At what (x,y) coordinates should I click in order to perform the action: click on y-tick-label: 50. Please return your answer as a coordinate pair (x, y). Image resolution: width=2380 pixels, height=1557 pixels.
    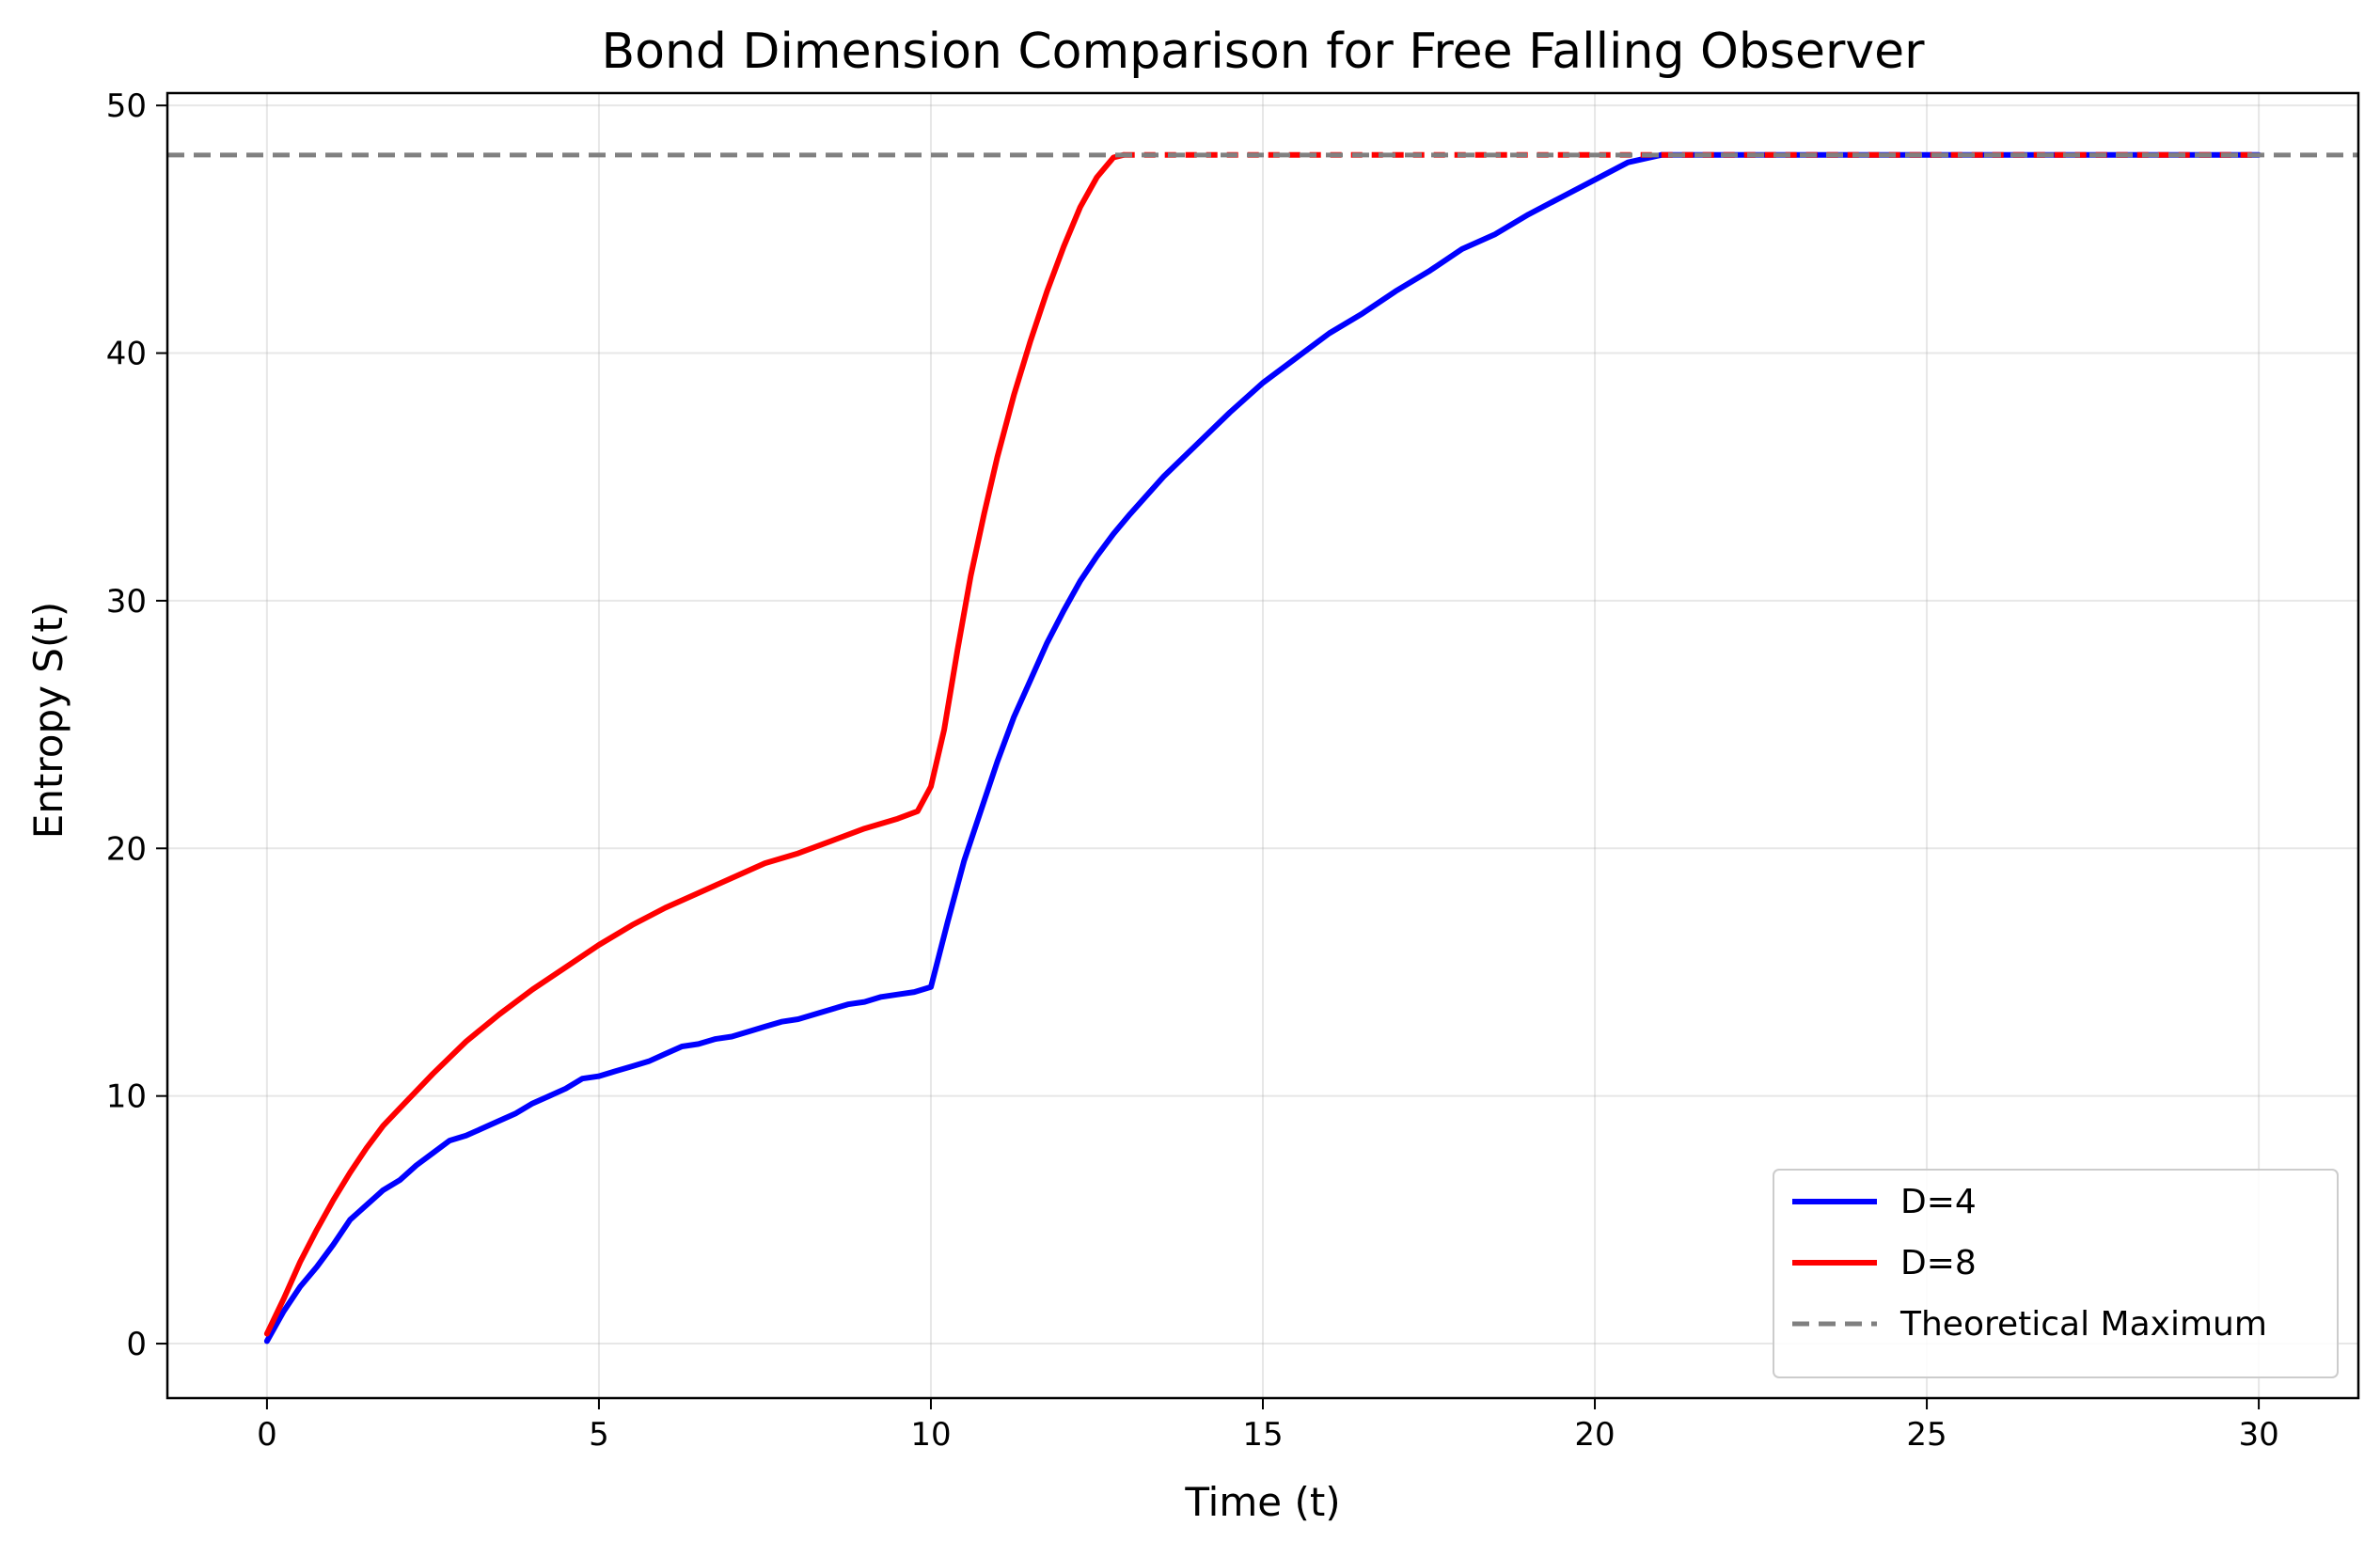
    Looking at the image, I should click on (126, 106).